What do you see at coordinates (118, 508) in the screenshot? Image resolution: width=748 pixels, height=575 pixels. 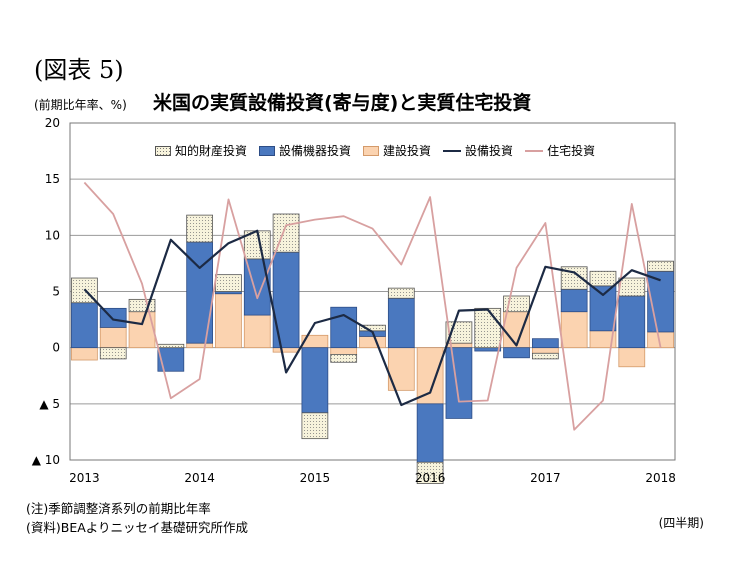 I see `note-seasonal: (注)季節調整済系列の前期比年率` at bounding box center [118, 508].